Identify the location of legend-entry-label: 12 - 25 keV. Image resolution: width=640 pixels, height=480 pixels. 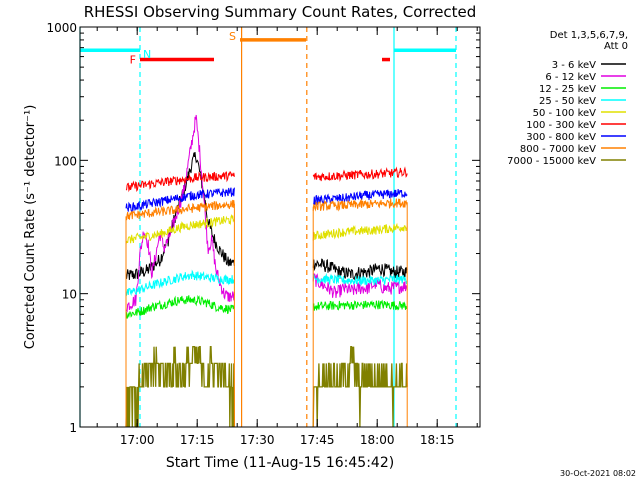
(567, 89).